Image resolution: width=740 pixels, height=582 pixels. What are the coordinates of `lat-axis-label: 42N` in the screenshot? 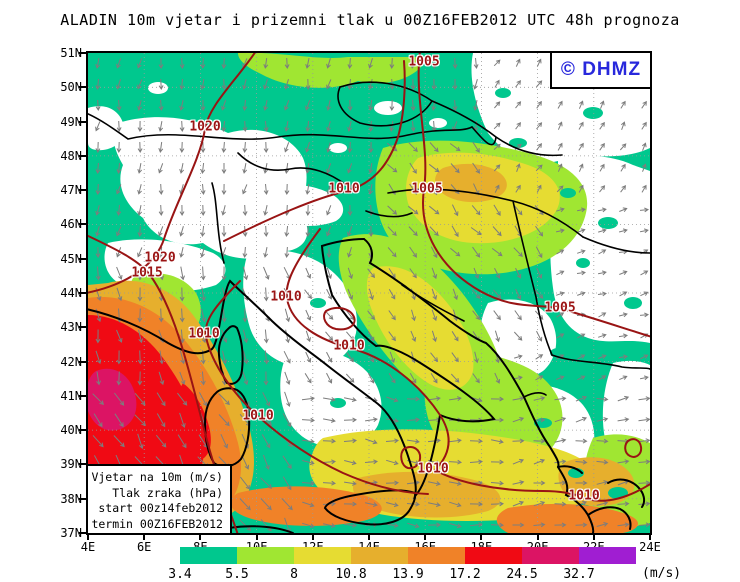 It's located at (71, 361).